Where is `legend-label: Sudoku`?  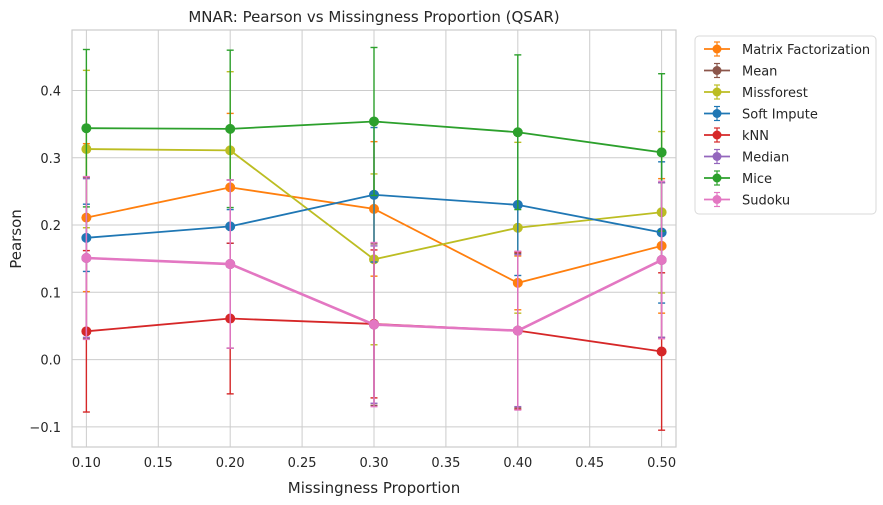 legend-label: Sudoku is located at coordinates (766, 201).